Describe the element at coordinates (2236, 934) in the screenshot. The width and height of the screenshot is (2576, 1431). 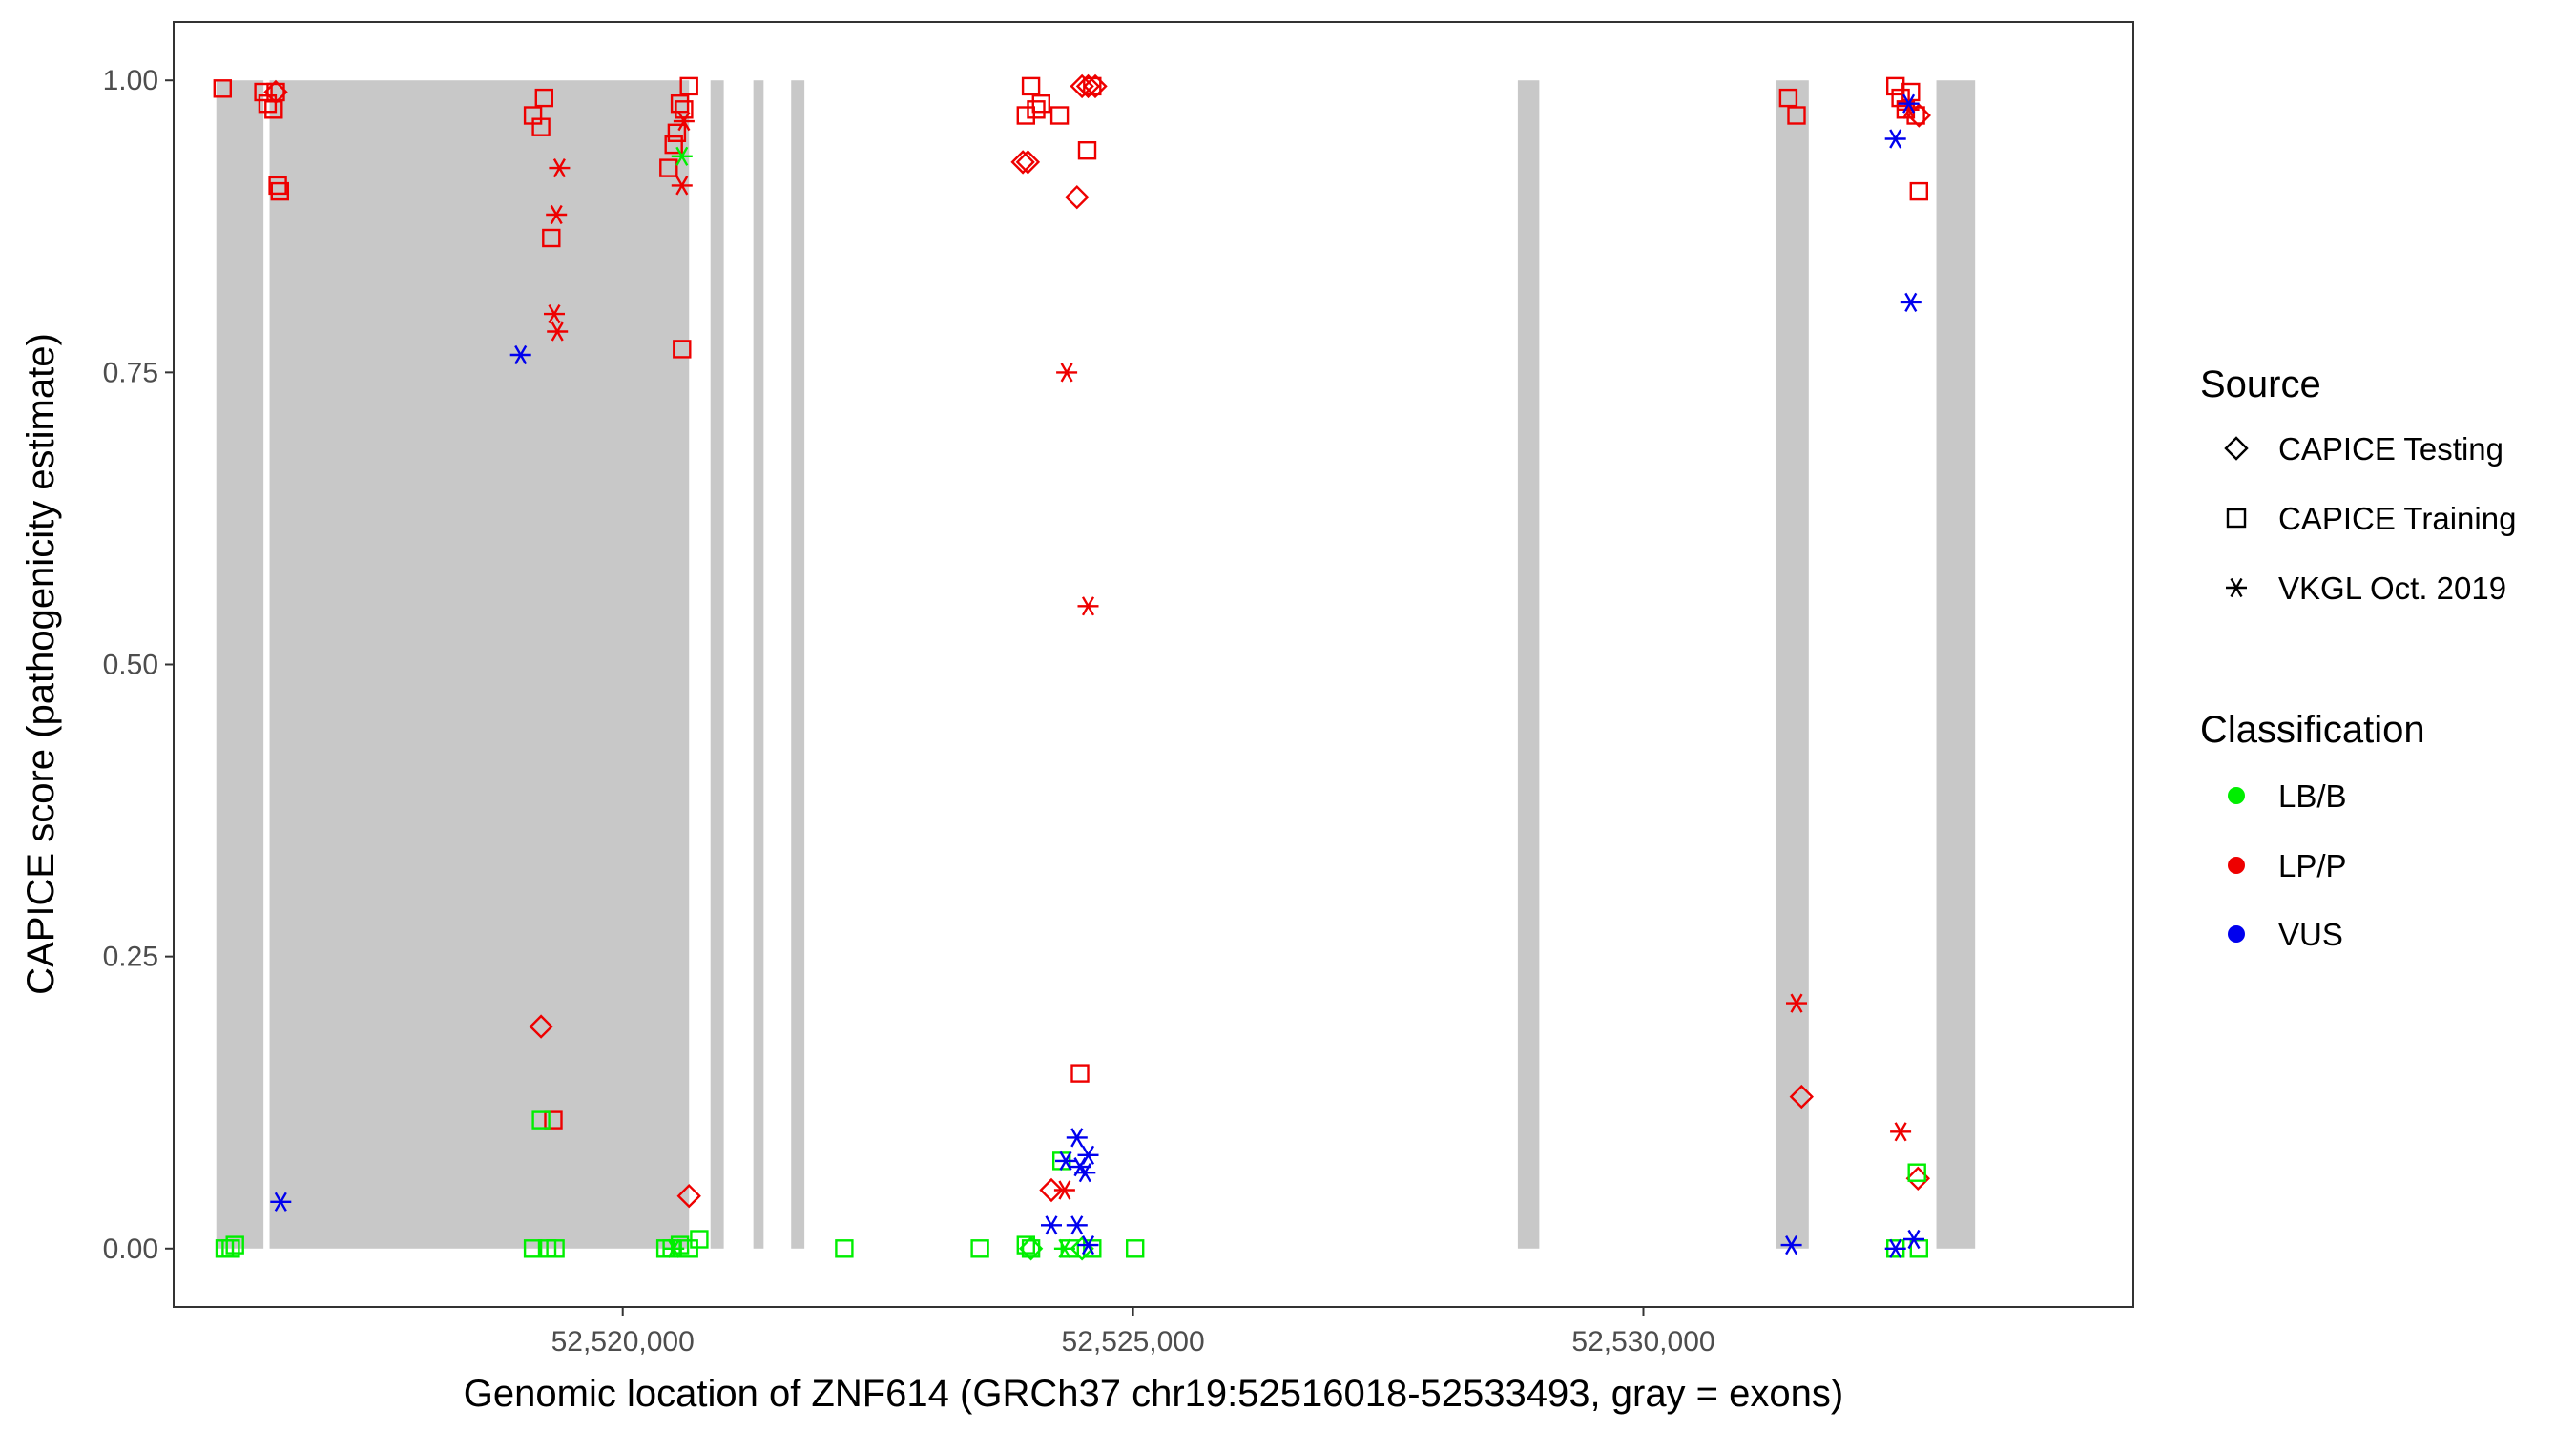
I see `legend-key-vus` at that location.